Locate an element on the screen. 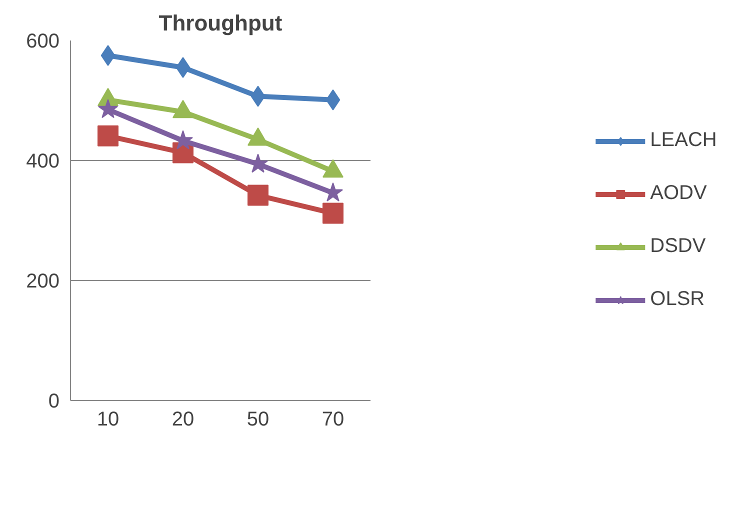  legend-label: AODV is located at coordinates (678, 193).